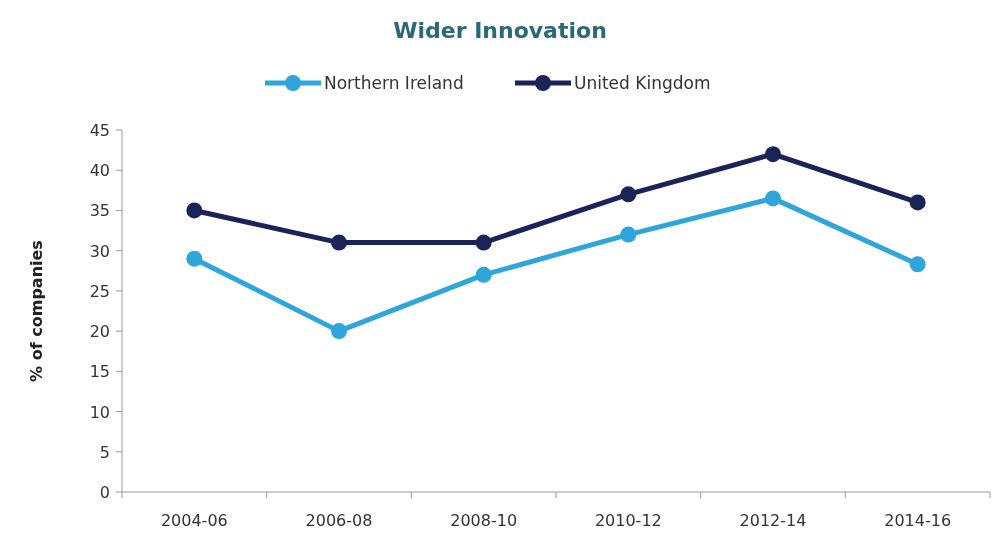  Describe the element at coordinates (99, 251) in the screenshot. I see `y-tick-label: 30` at that location.